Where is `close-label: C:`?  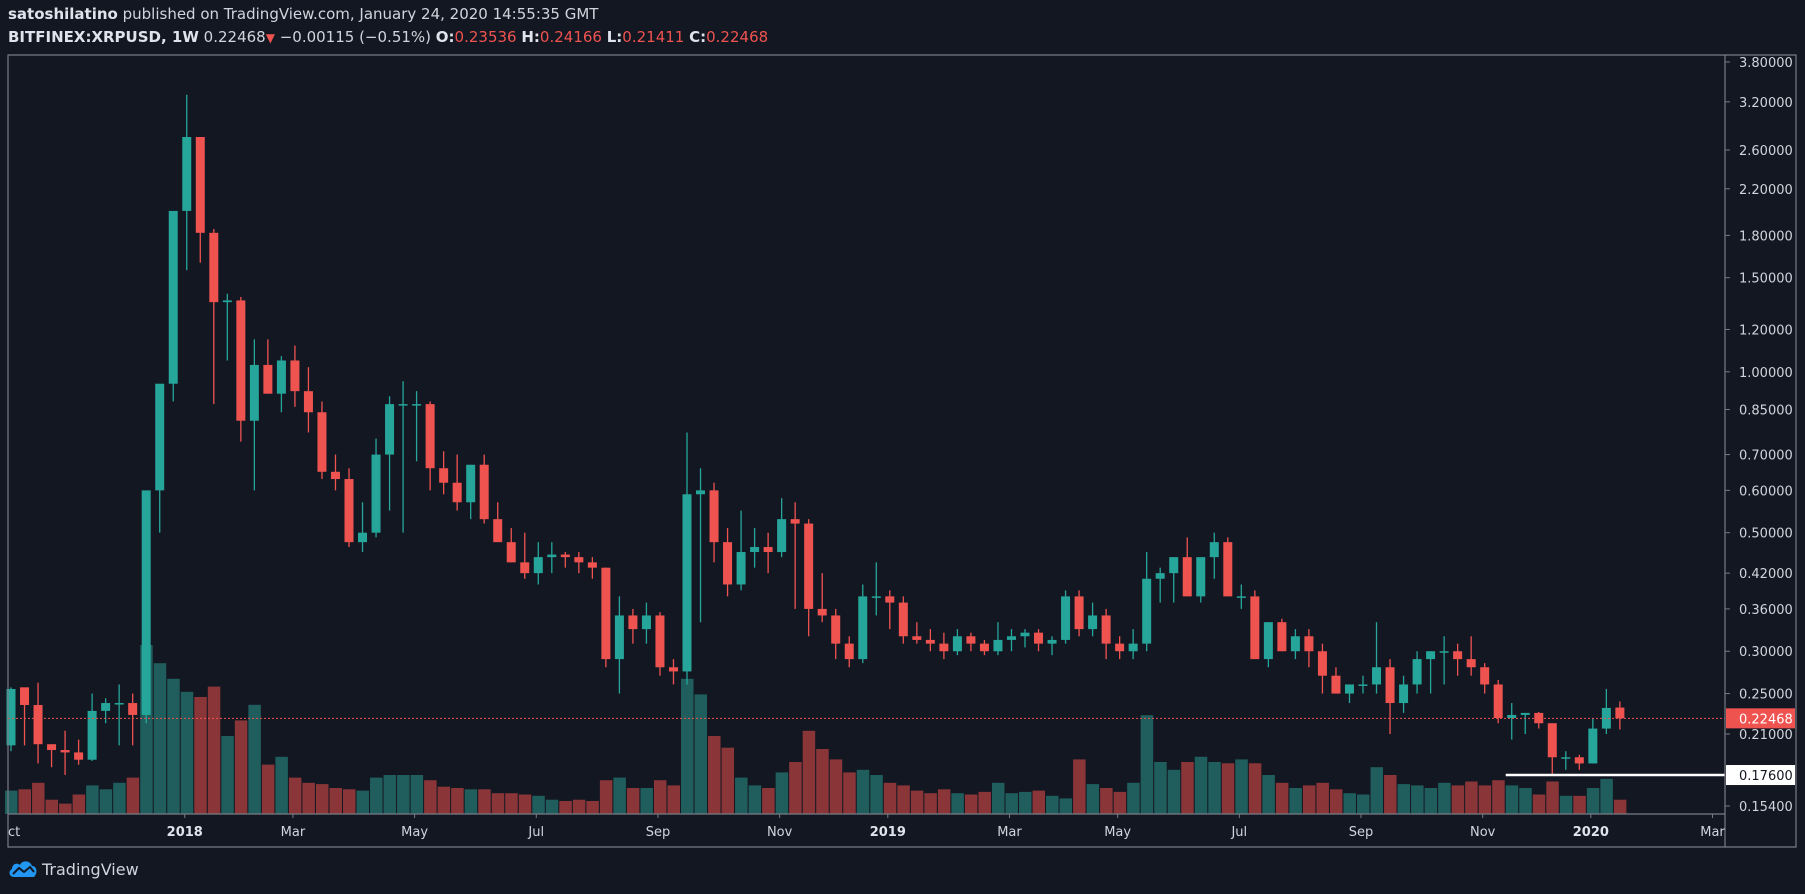
close-label: C: is located at coordinates (698, 37).